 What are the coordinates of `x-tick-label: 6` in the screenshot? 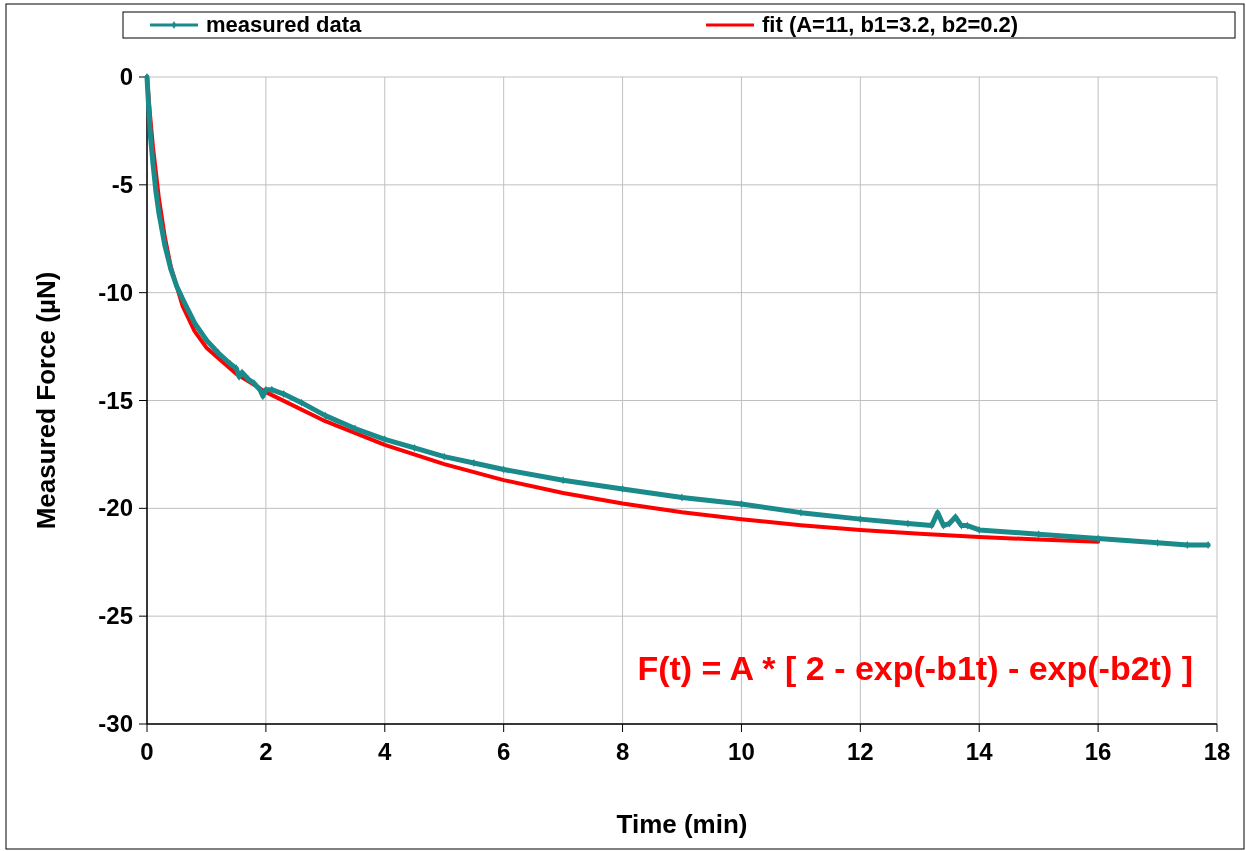 It's located at (503, 751).